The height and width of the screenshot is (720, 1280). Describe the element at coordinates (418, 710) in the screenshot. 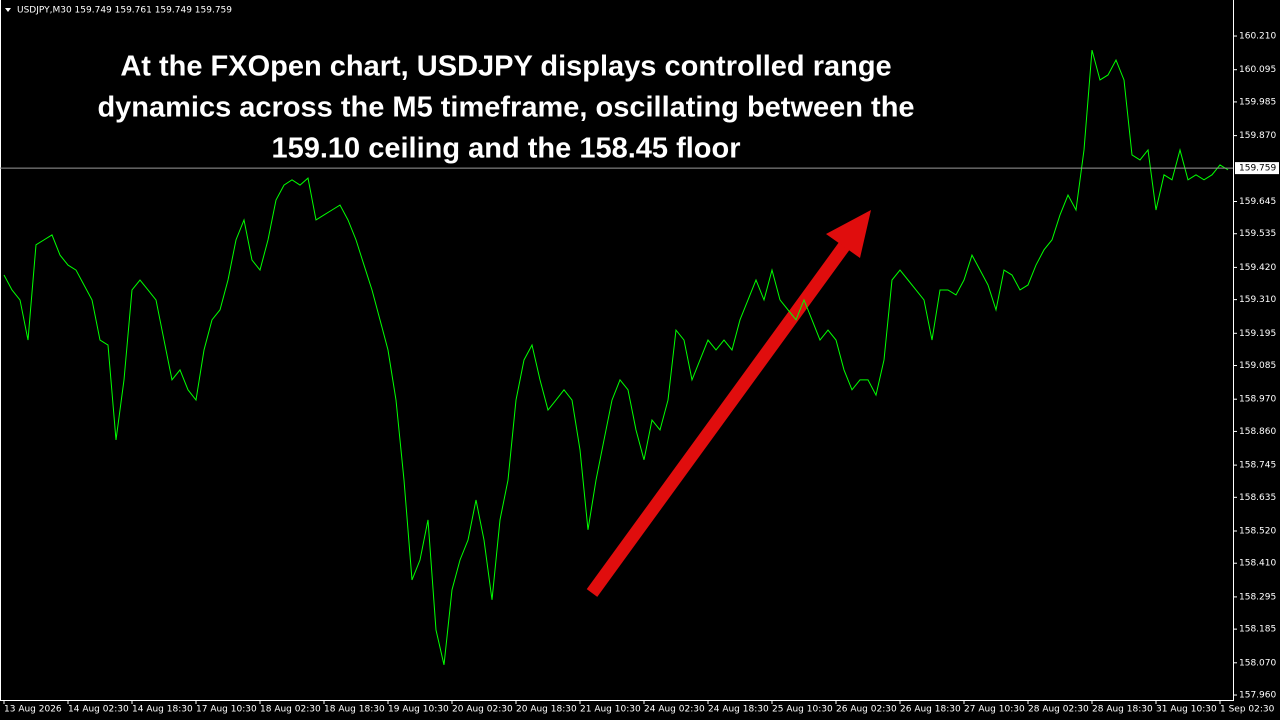

I see `x-tick-label: 19 Aug 10:30` at that location.